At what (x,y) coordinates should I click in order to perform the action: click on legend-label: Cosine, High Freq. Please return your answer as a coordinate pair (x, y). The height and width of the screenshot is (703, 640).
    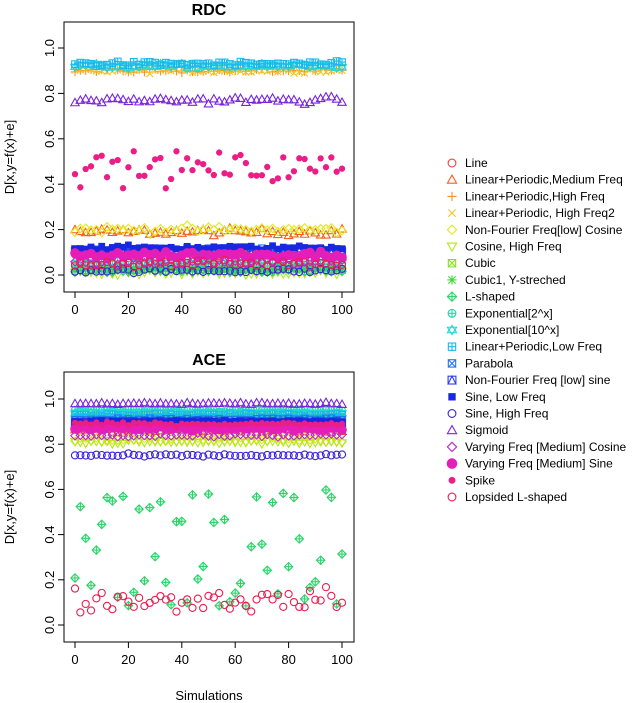
    Looking at the image, I should click on (513, 247).